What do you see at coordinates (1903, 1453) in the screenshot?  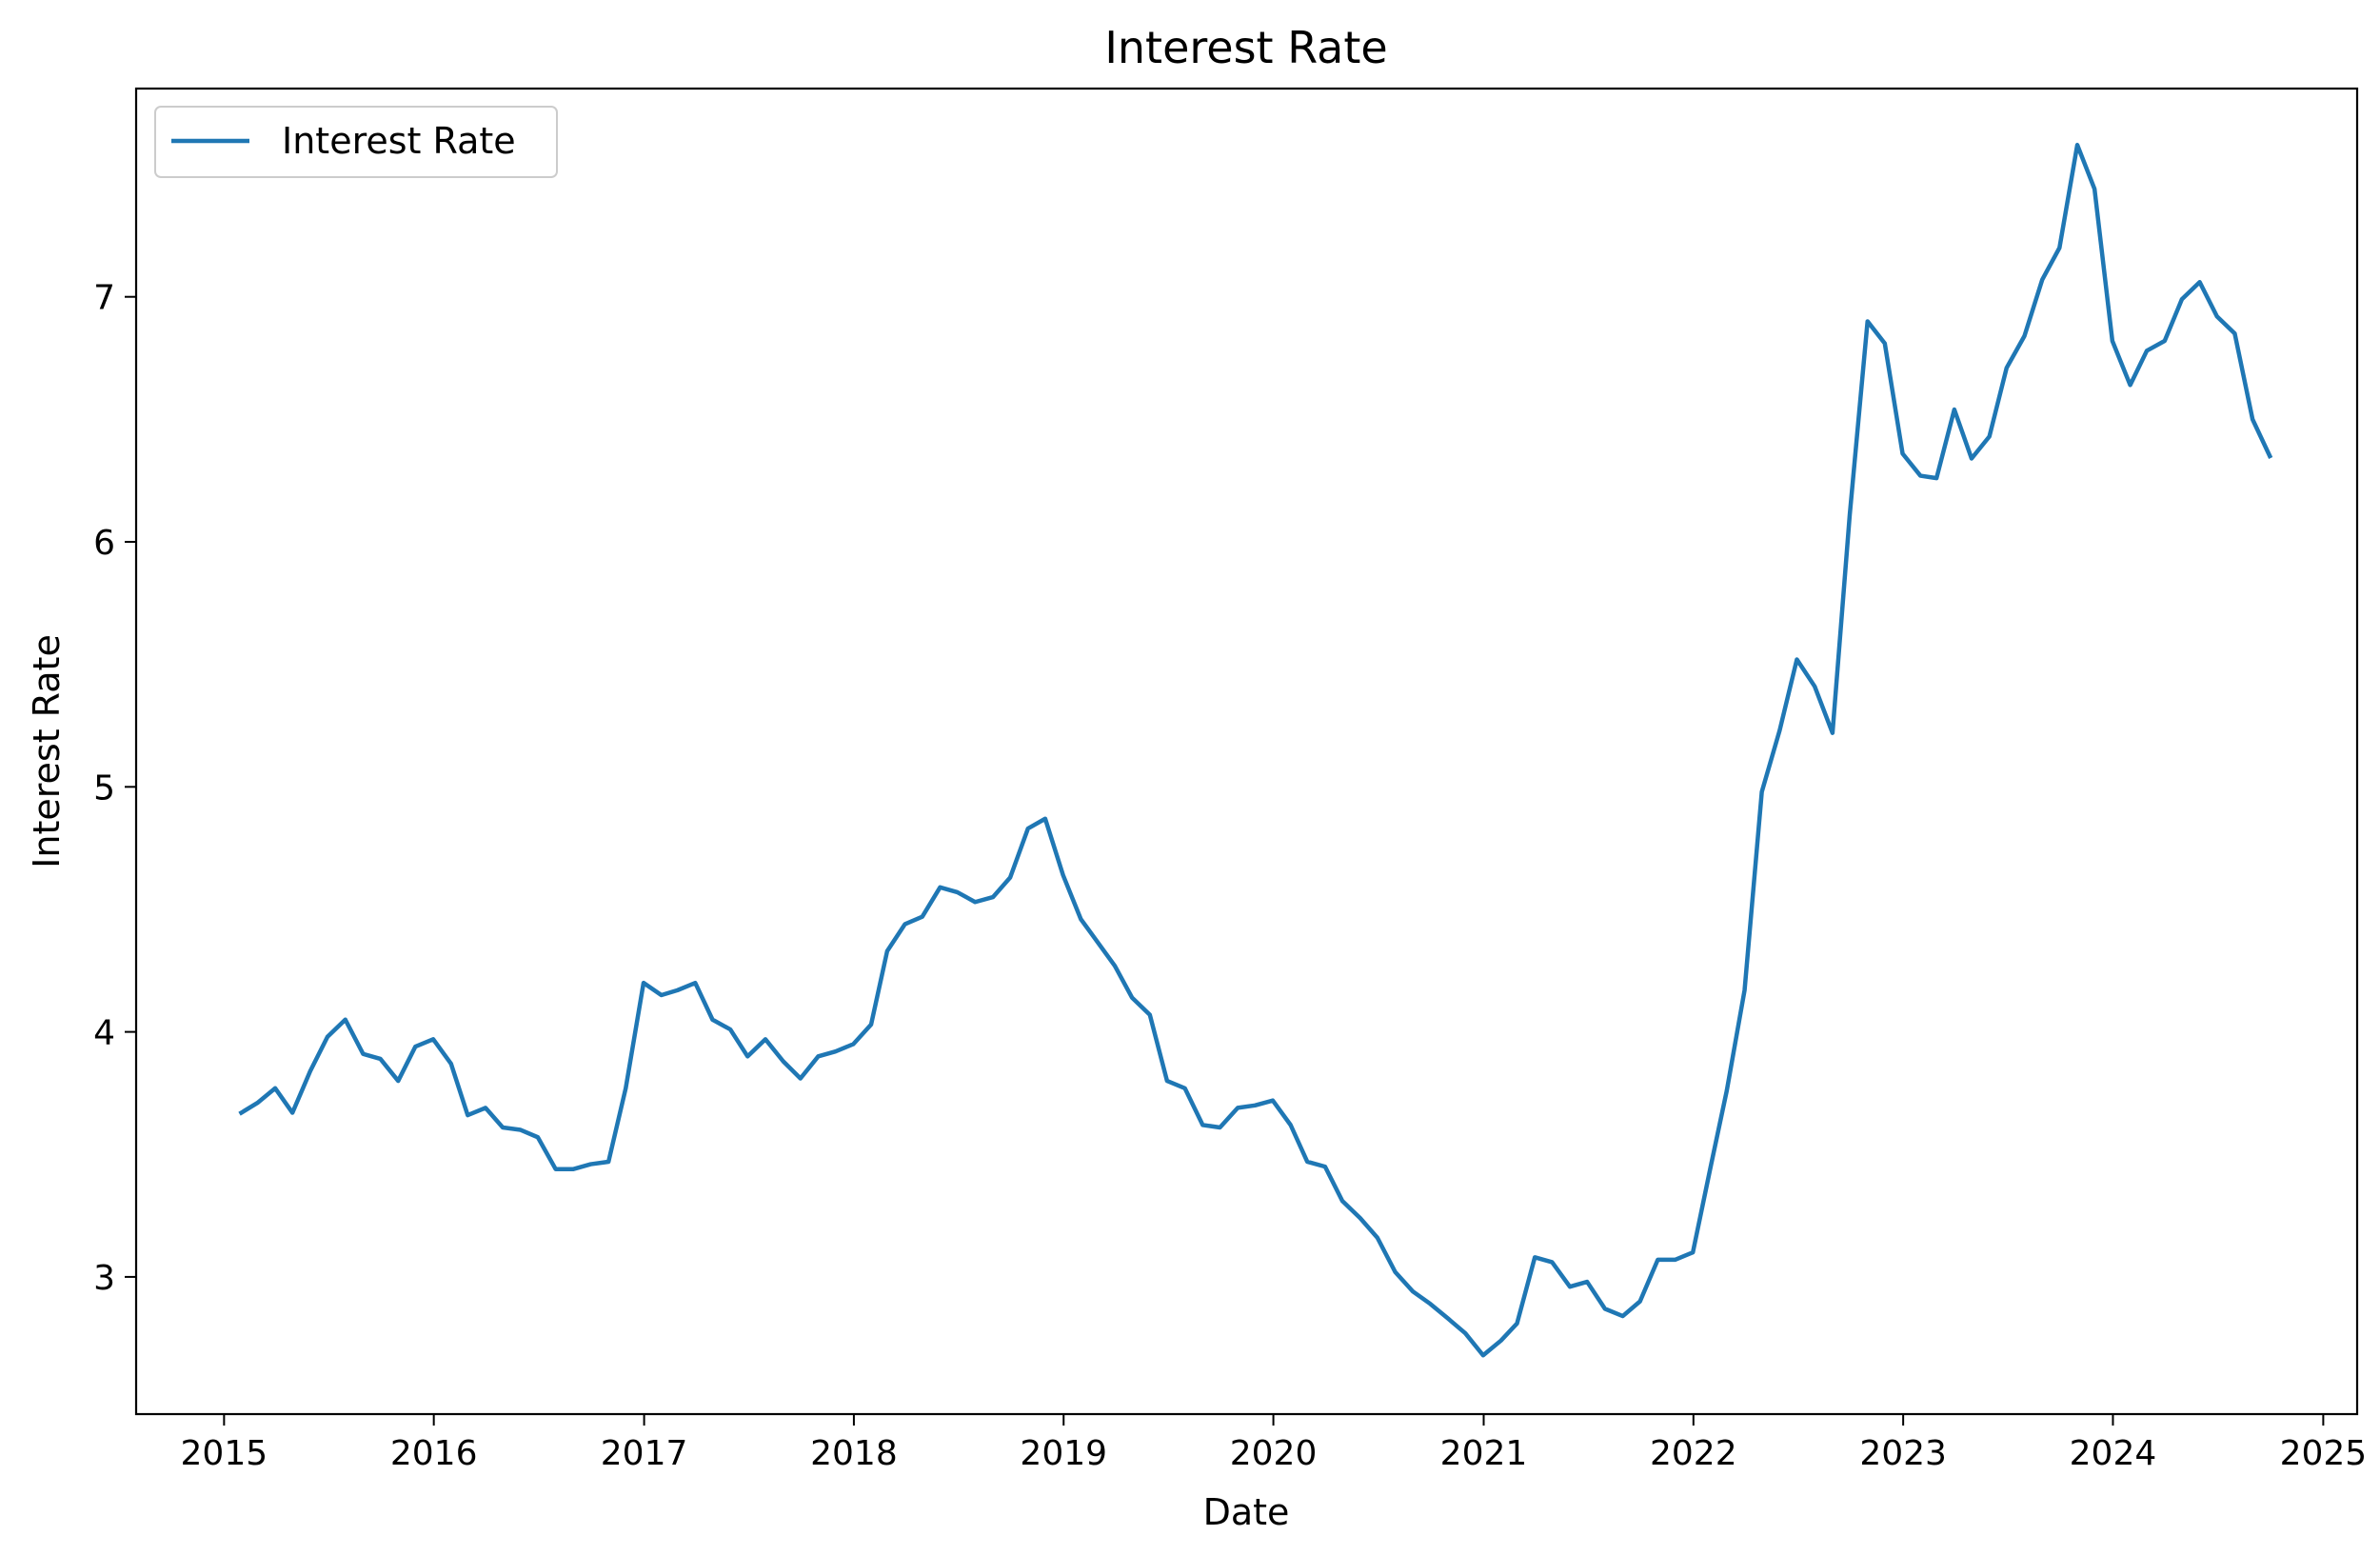 I see `x-tick-label: 2023` at bounding box center [1903, 1453].